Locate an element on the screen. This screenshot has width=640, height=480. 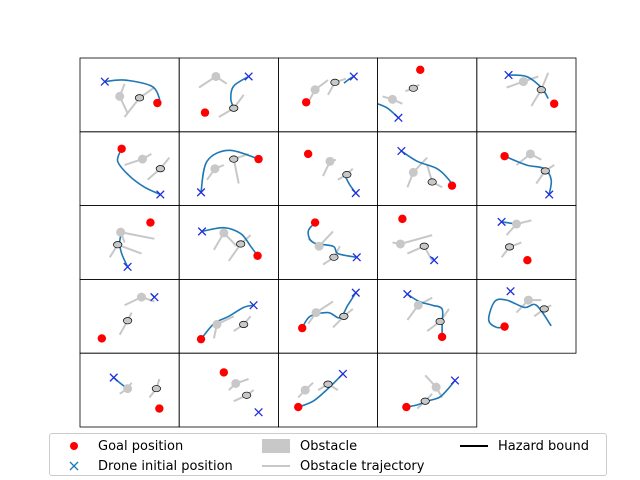
legend-item-obstacle-trajectory: Obstacle trajectory is located at coordinates (342, 466).